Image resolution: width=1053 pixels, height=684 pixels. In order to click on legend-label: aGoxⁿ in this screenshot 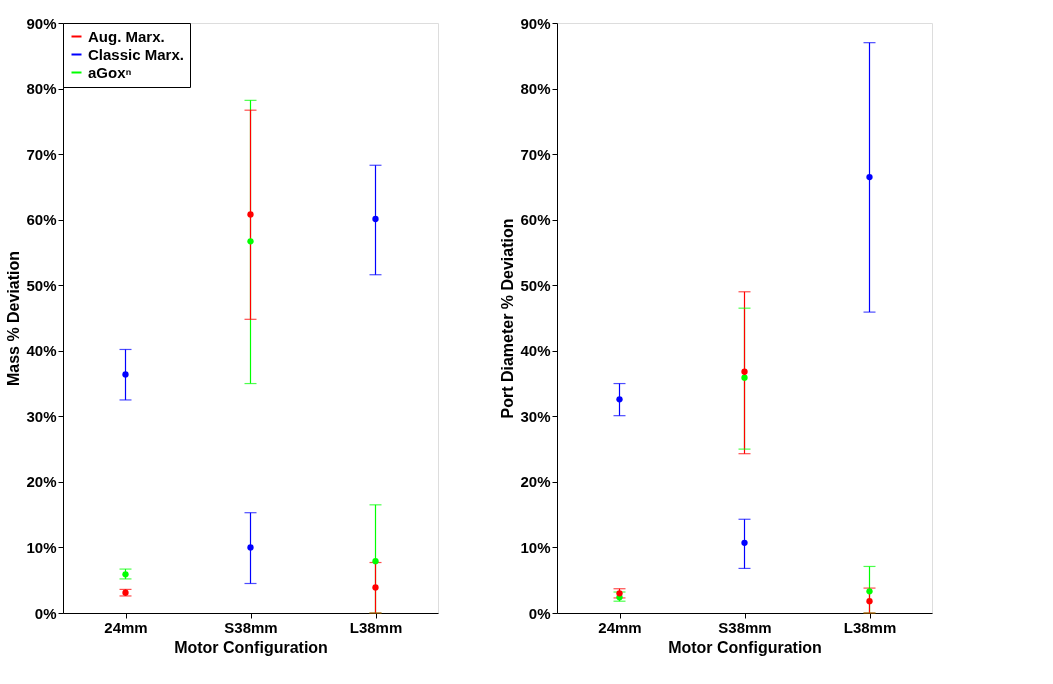, I will do `click(110, 72)`.